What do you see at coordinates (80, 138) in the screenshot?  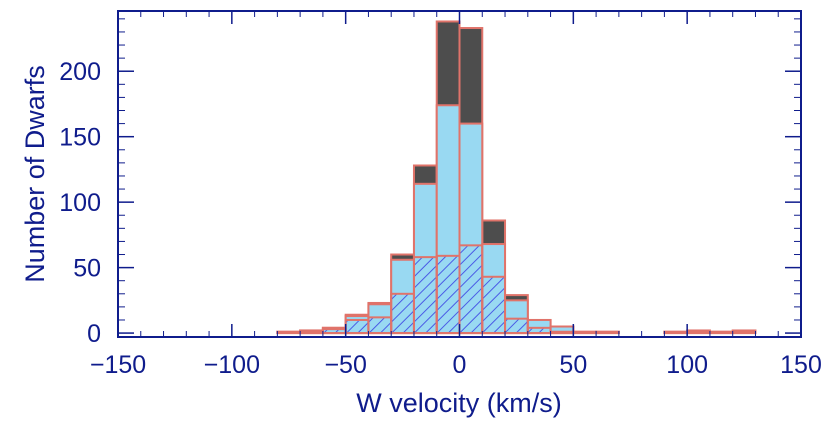 I see `y-tick-label: 150` at bounding box center [80, 138].